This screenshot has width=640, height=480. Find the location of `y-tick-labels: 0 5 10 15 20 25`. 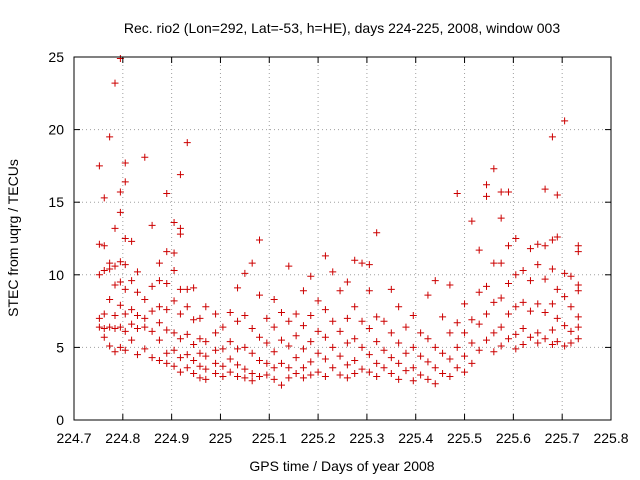

y-tick-labels: 0 5 10 15 20 25 is located at coordinates (56, 238).